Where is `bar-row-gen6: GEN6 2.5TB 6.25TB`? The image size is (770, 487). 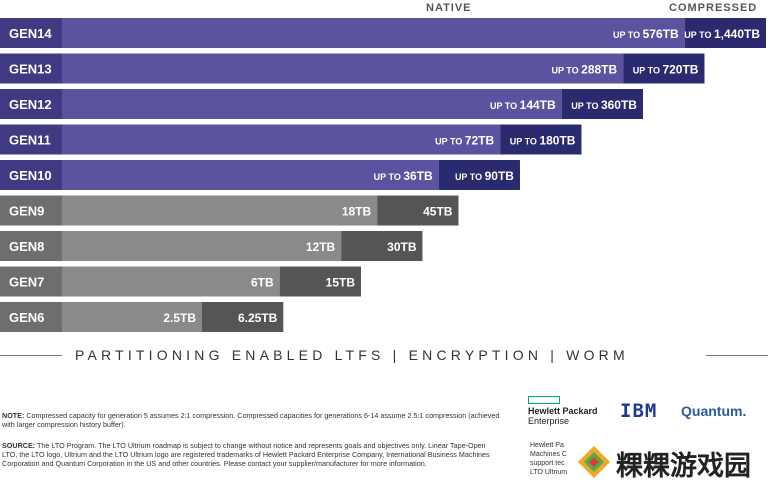
bar-row-gen6: GEN6 2.5TB 6.25TB is located at coordinates (142, 317).